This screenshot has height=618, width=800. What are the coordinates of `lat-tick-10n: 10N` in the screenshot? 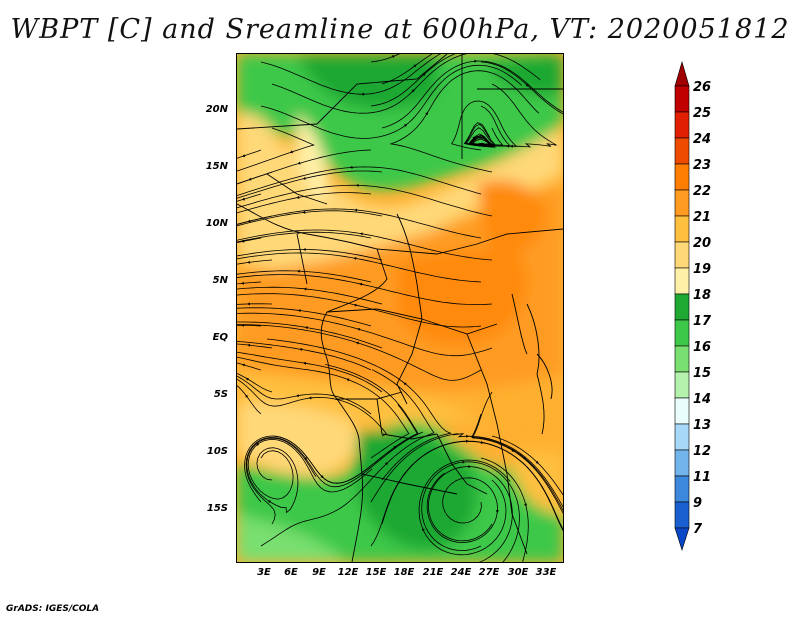 It's located at (216, 223).